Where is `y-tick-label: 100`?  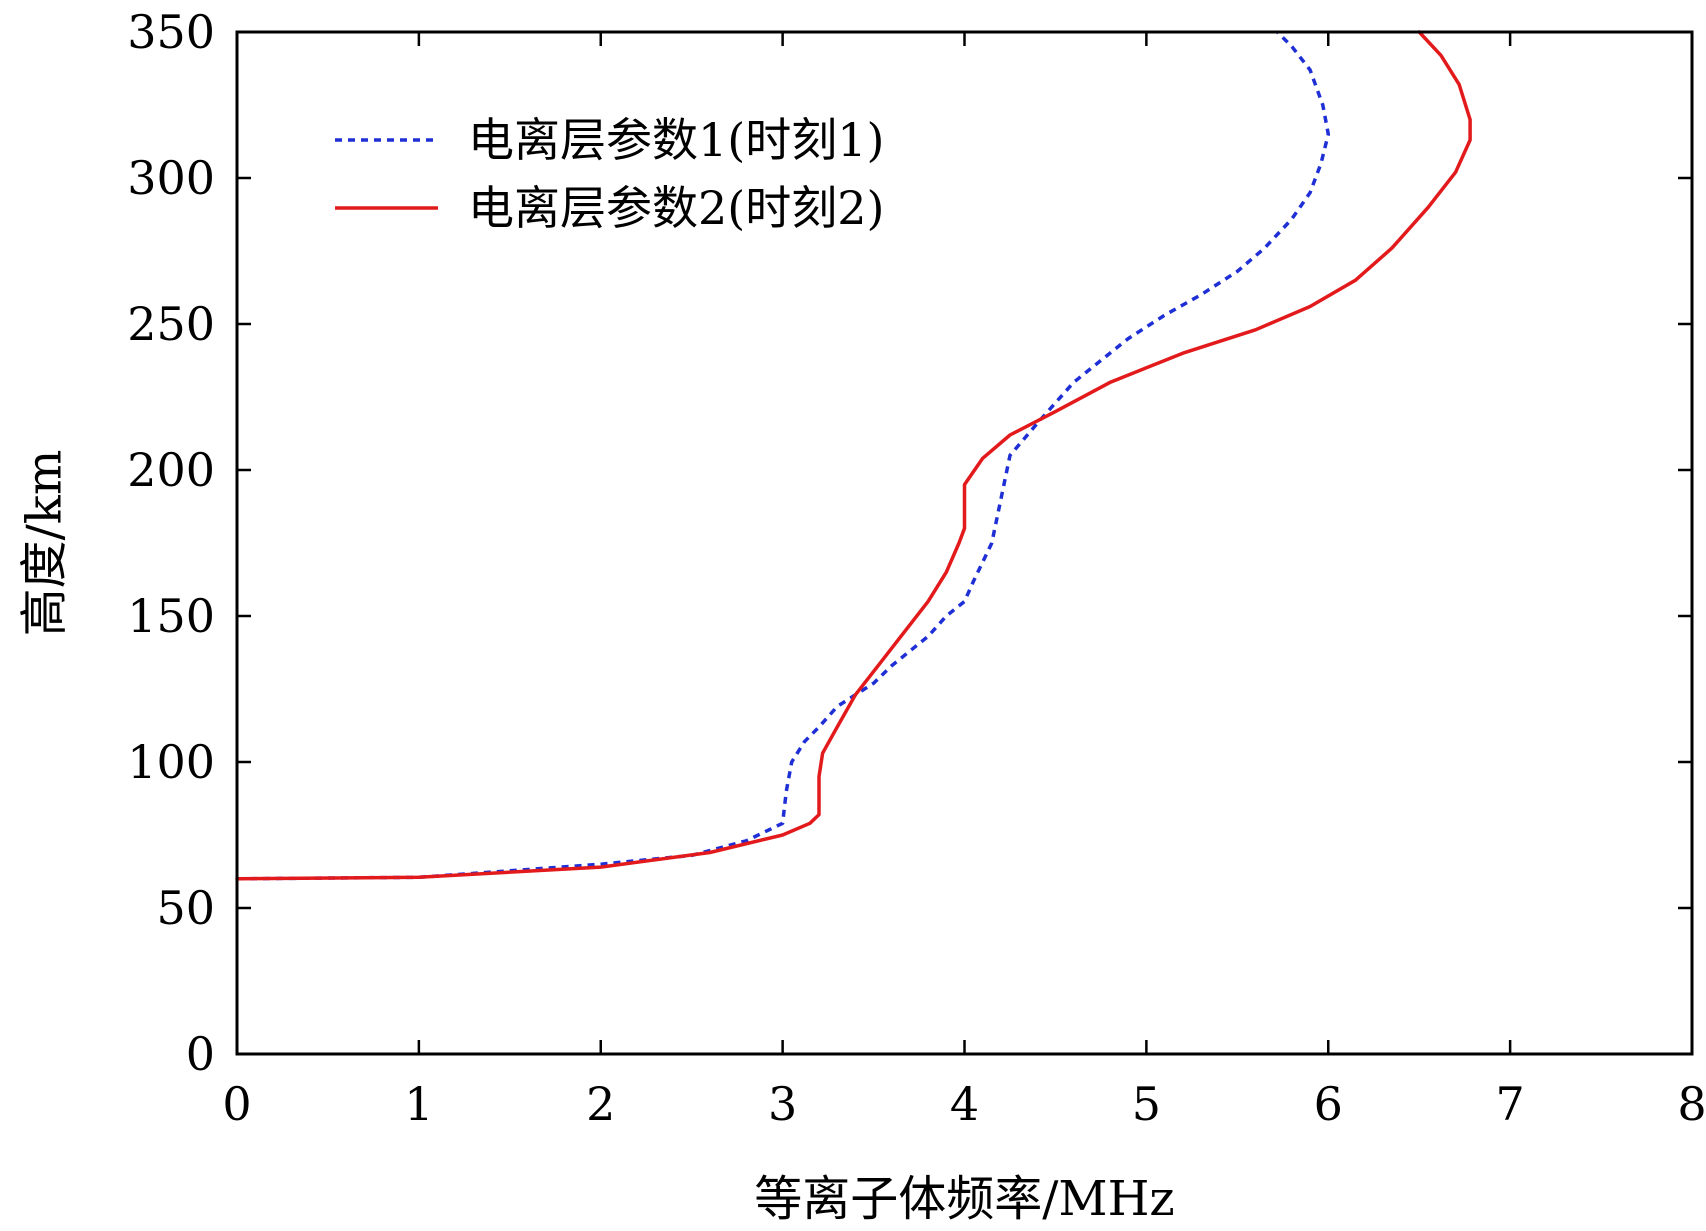 y-tick-label: 100 is located at coordinates (171, 762).